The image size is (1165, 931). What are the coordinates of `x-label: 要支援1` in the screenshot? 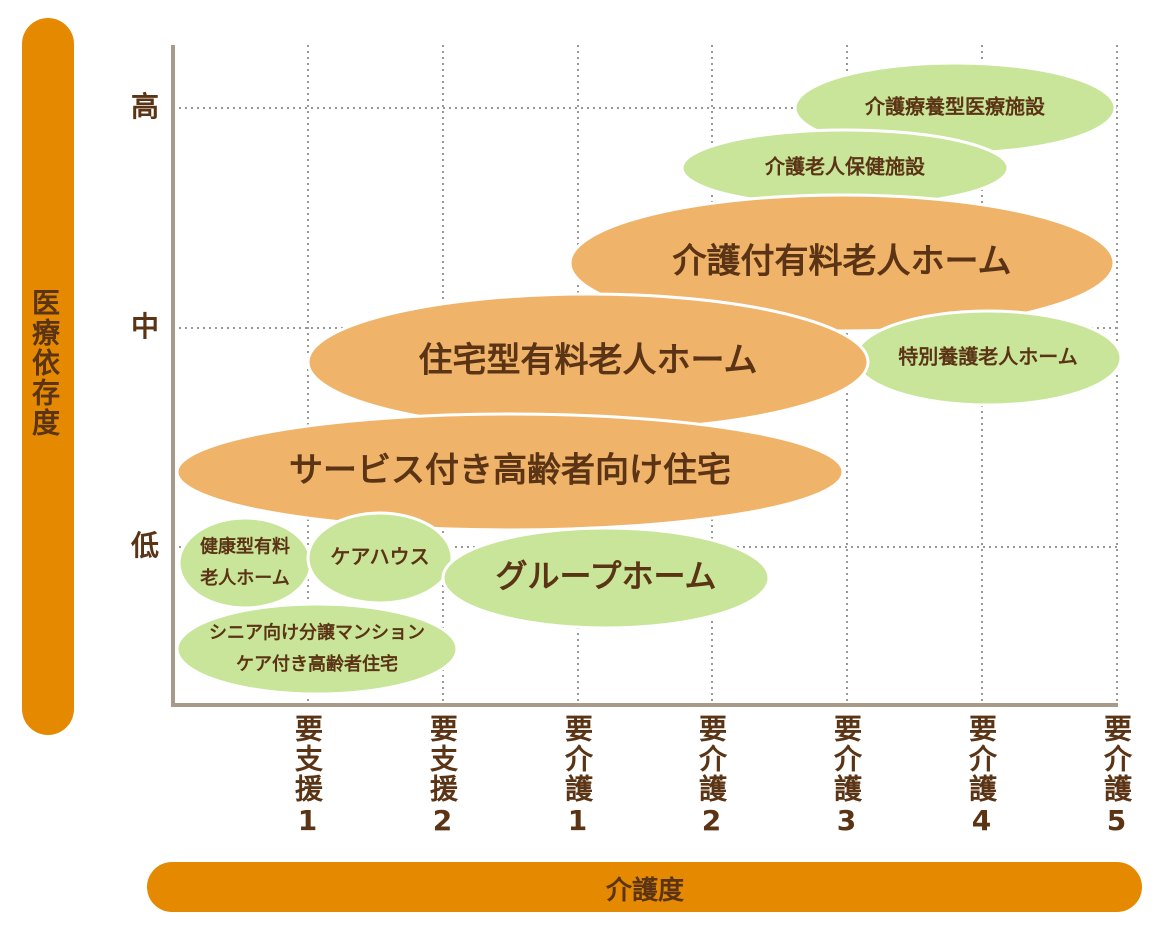 It's located at (307, 776).